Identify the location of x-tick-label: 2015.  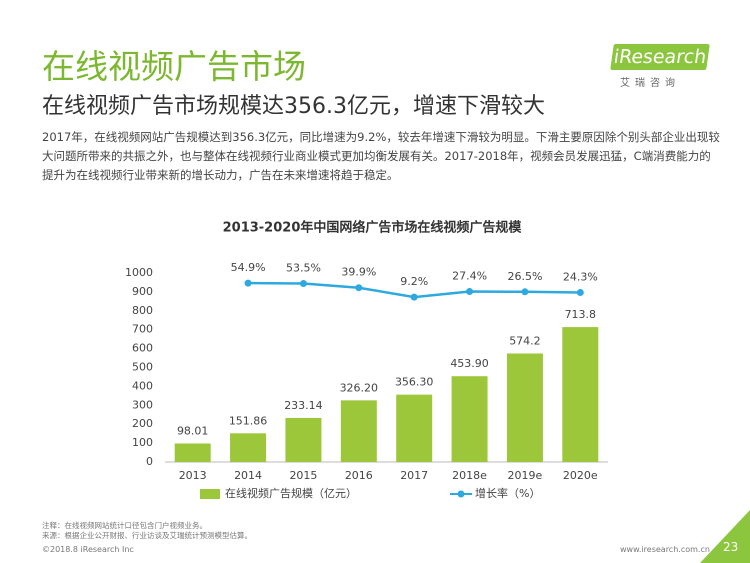
(303, 475).